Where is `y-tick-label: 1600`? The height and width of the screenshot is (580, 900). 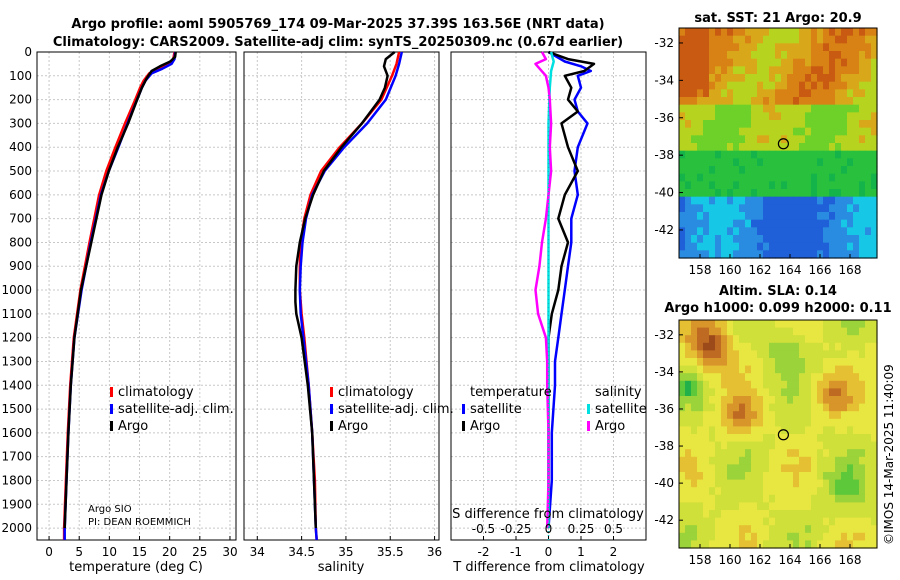 y-tick-label: 1600 is located at coordinates (16, 433).